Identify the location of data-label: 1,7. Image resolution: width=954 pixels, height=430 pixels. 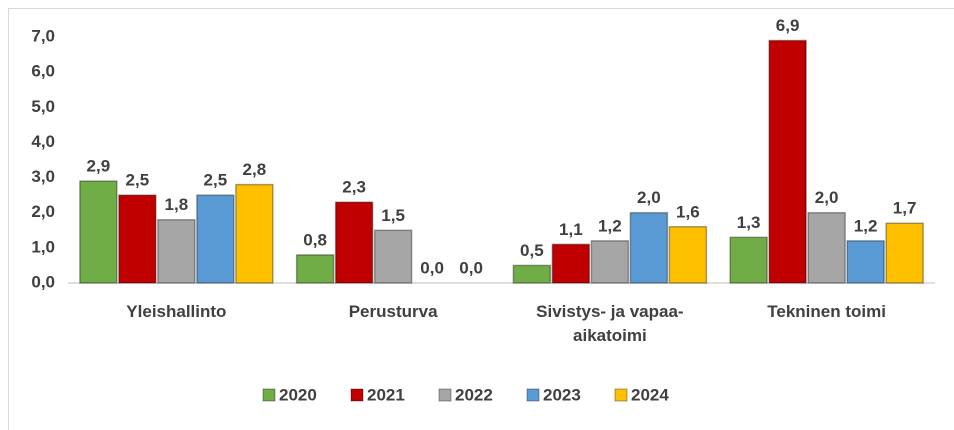
(905, 208).